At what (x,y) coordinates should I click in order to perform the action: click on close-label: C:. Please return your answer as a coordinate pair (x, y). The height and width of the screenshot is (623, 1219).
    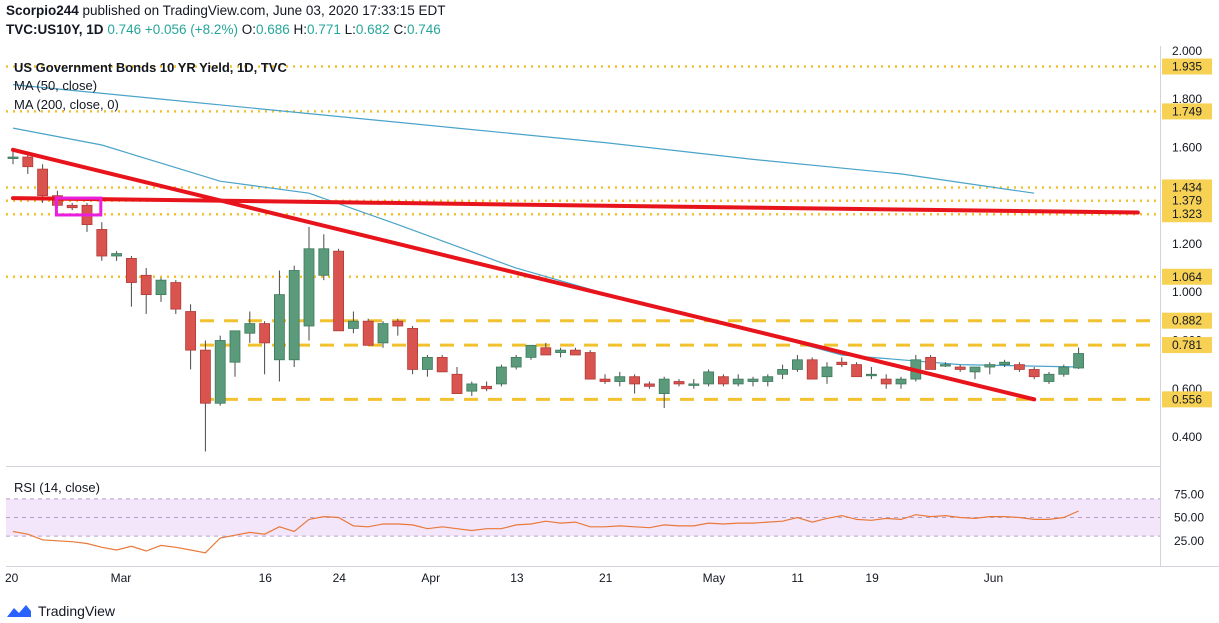
    Looking at the image, I should click on (400, 29).